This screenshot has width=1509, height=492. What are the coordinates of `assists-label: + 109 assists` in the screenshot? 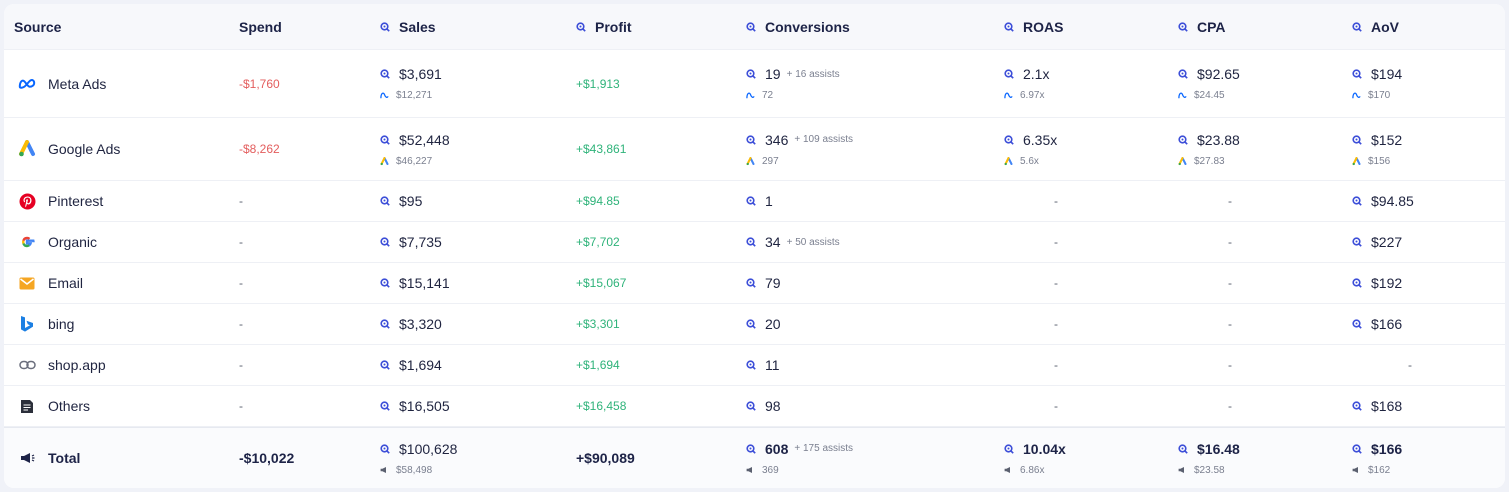 It's located at (824, 139).